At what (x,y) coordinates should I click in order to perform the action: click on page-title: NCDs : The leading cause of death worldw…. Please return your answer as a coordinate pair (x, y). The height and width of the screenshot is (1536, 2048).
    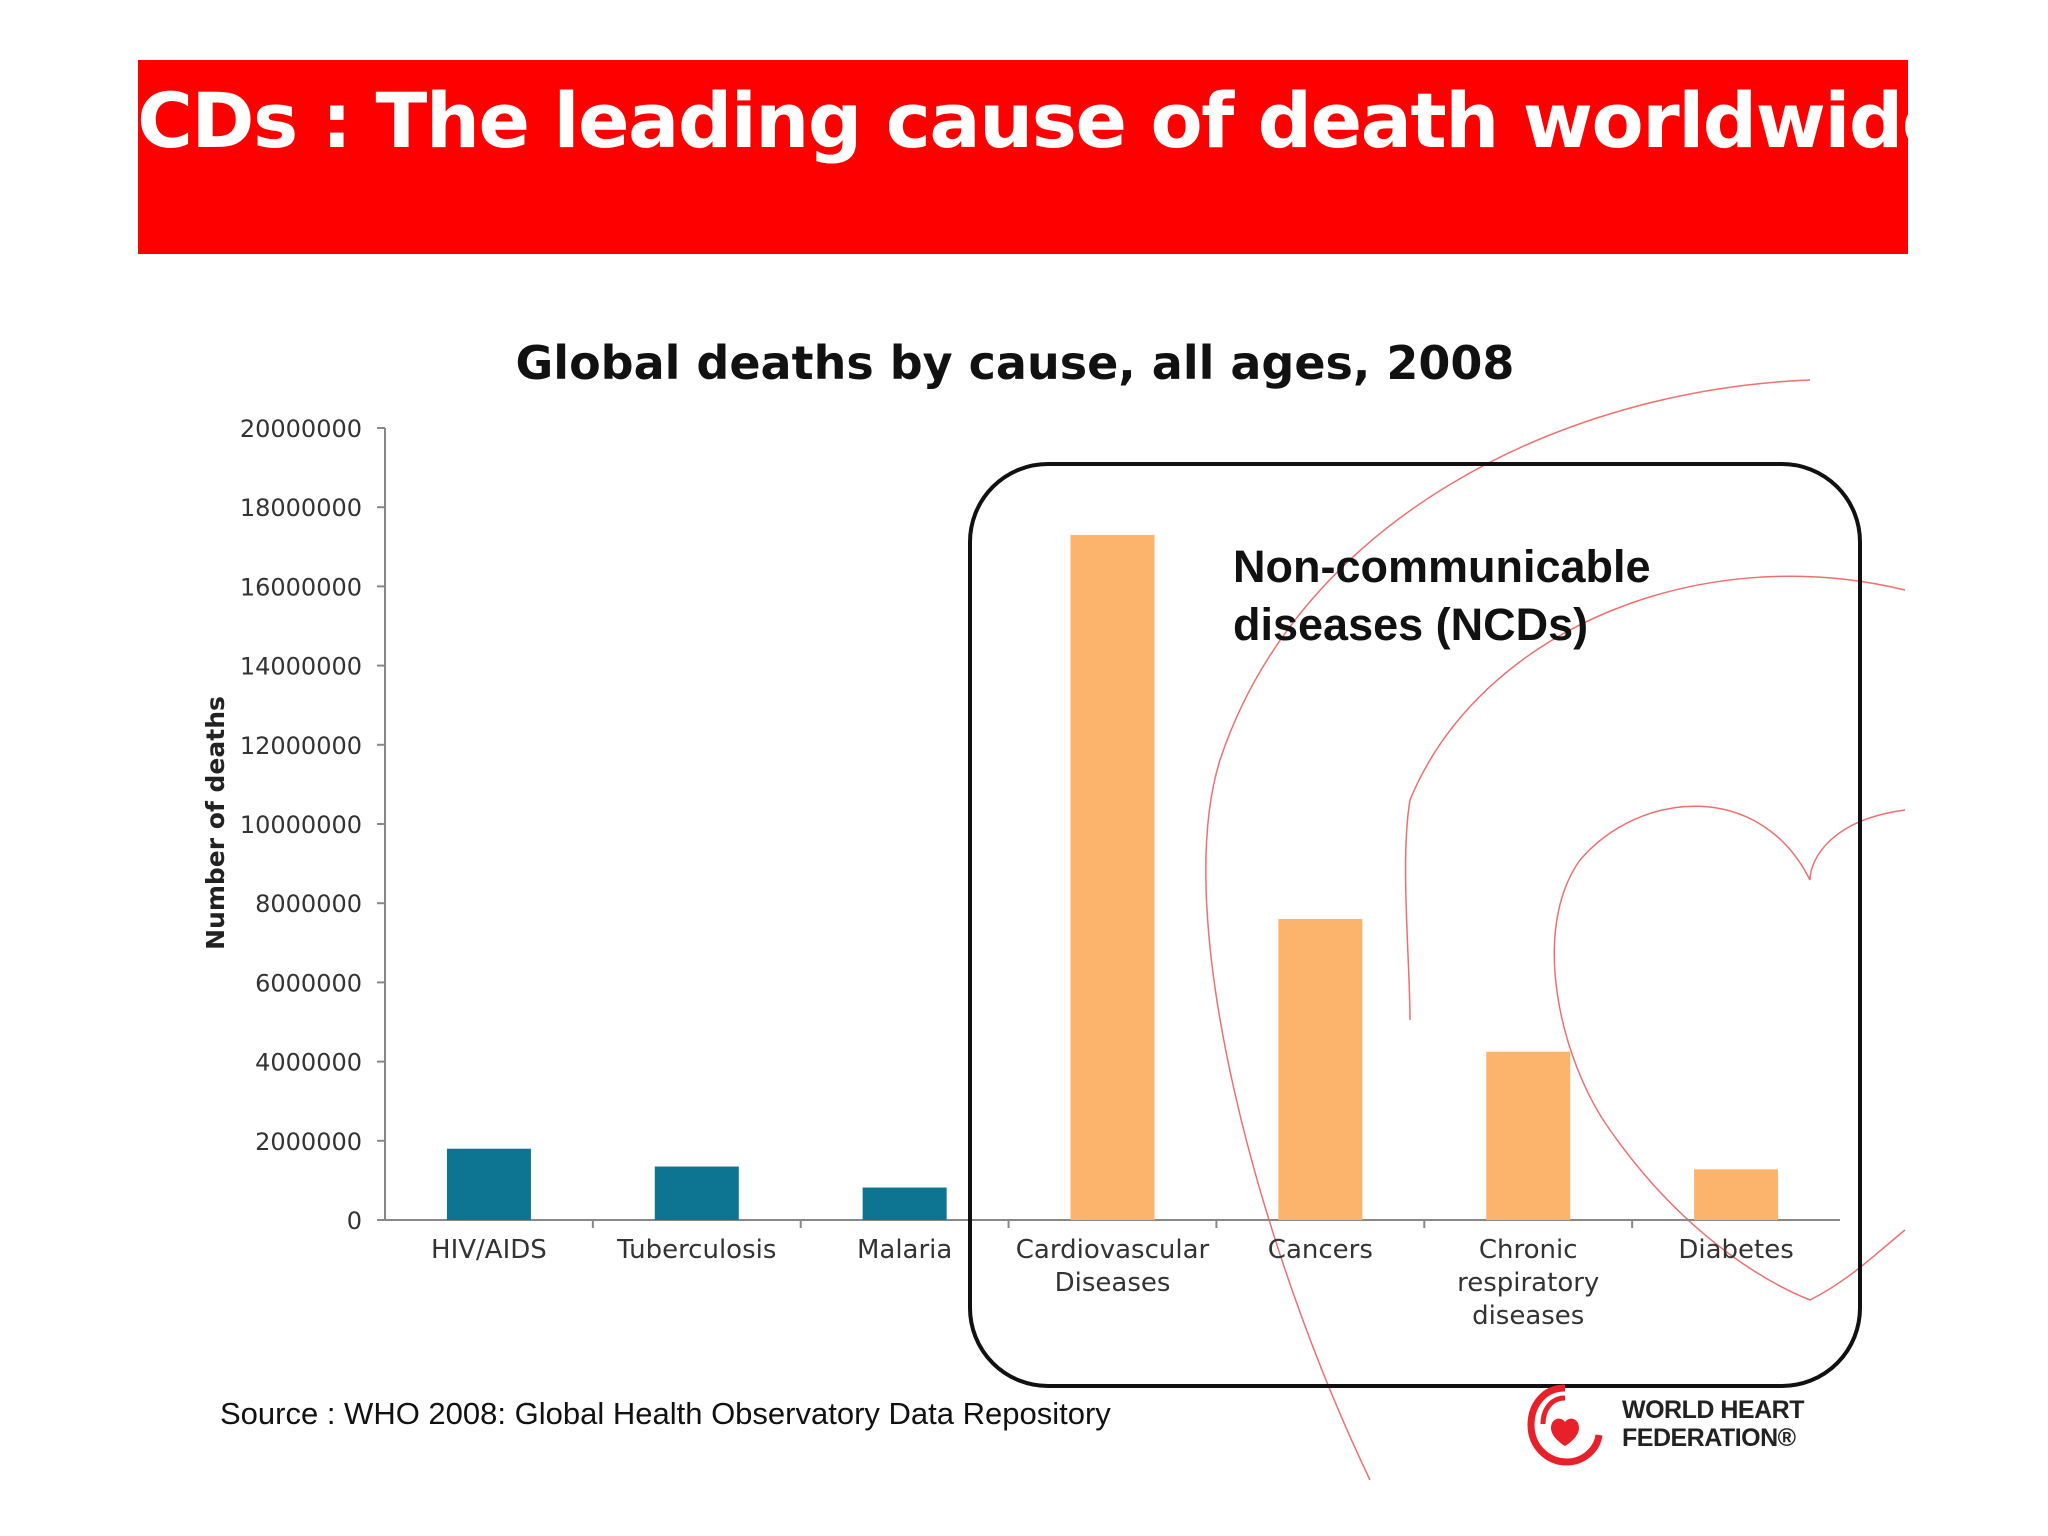
    Looking at the image, I should click on (1014, 120).